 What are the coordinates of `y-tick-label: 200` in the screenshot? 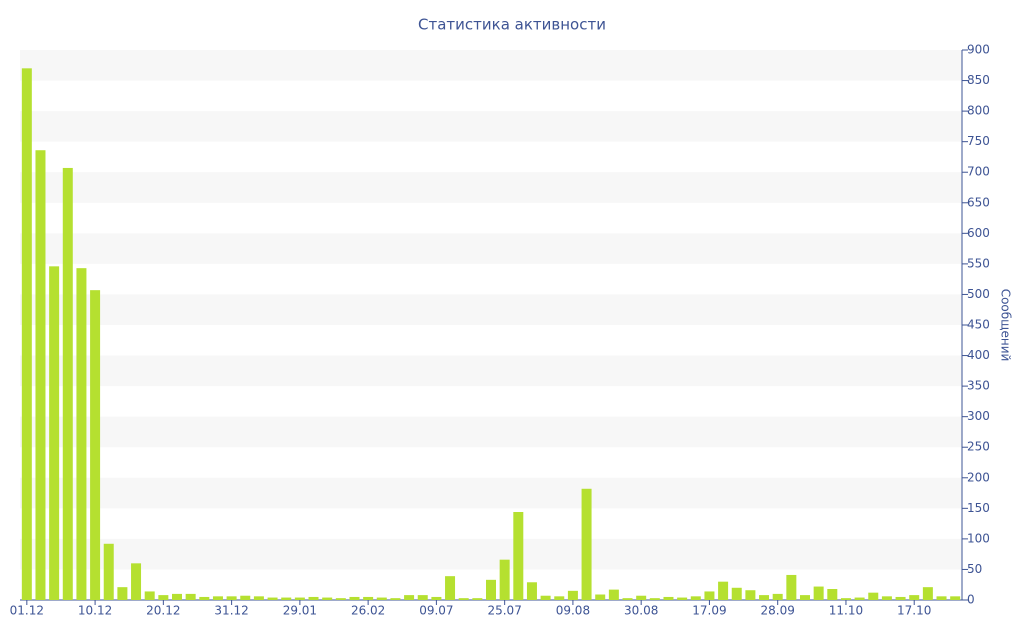 It's located at (978, 477).